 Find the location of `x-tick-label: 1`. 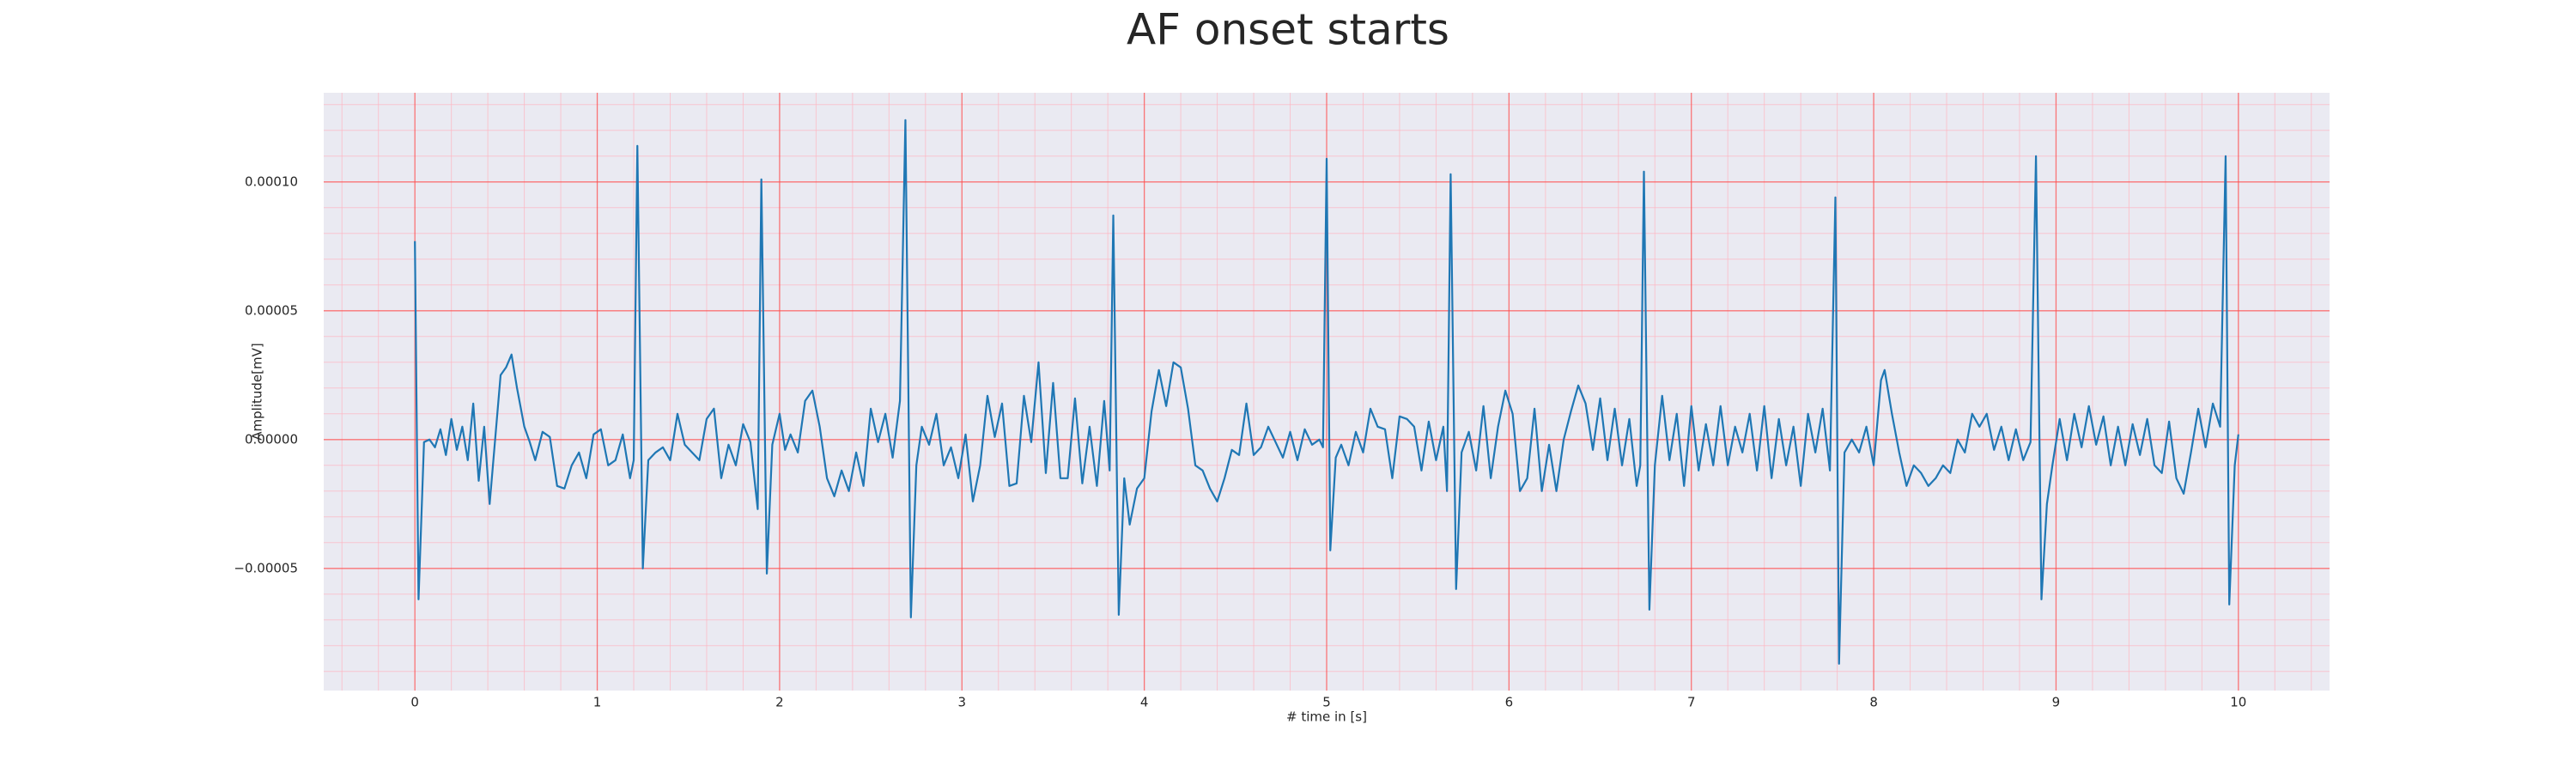

x-tick-label: 1 is located at coordinates (597, 702).